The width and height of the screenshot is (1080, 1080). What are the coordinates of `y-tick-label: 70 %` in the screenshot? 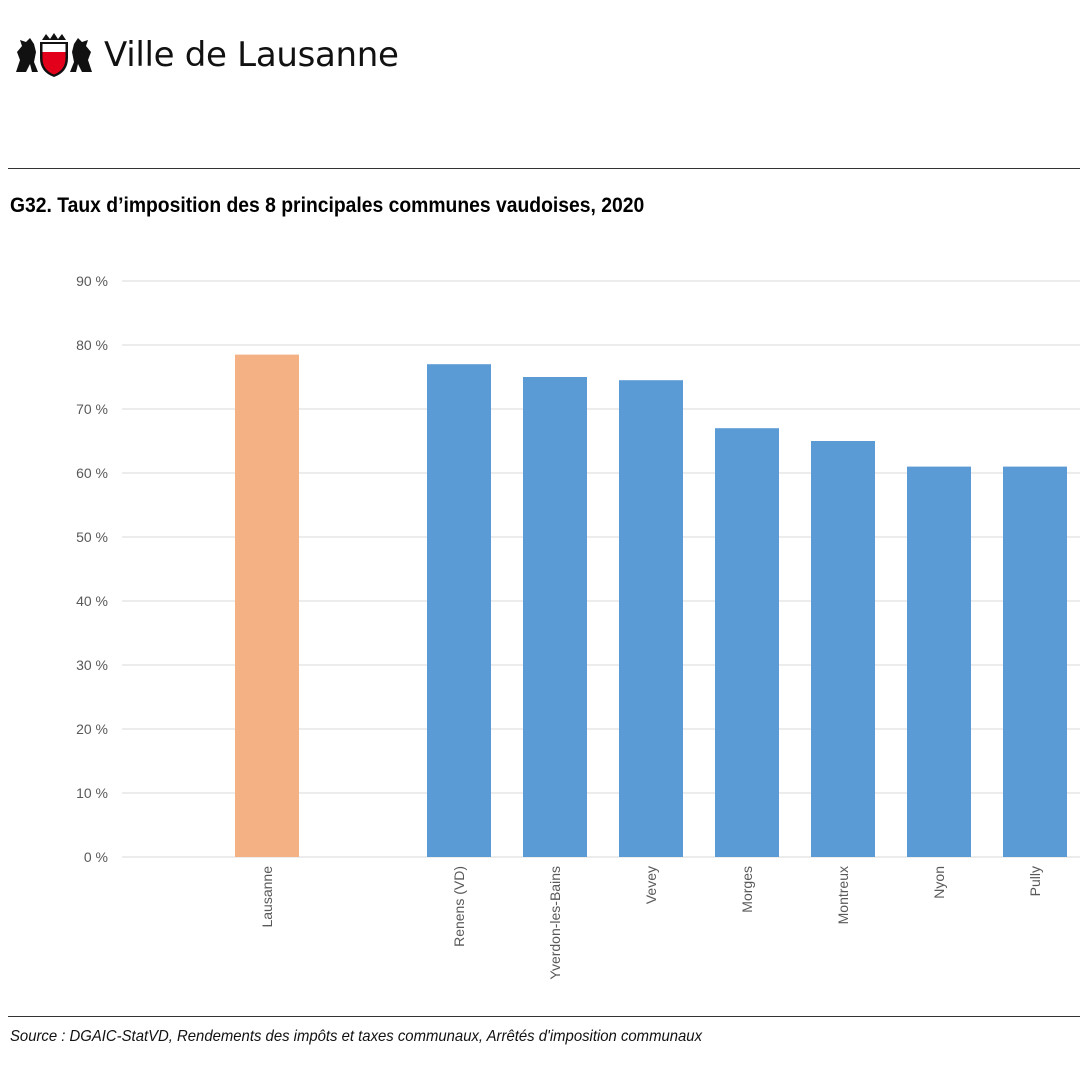 It's located at (92, 409).